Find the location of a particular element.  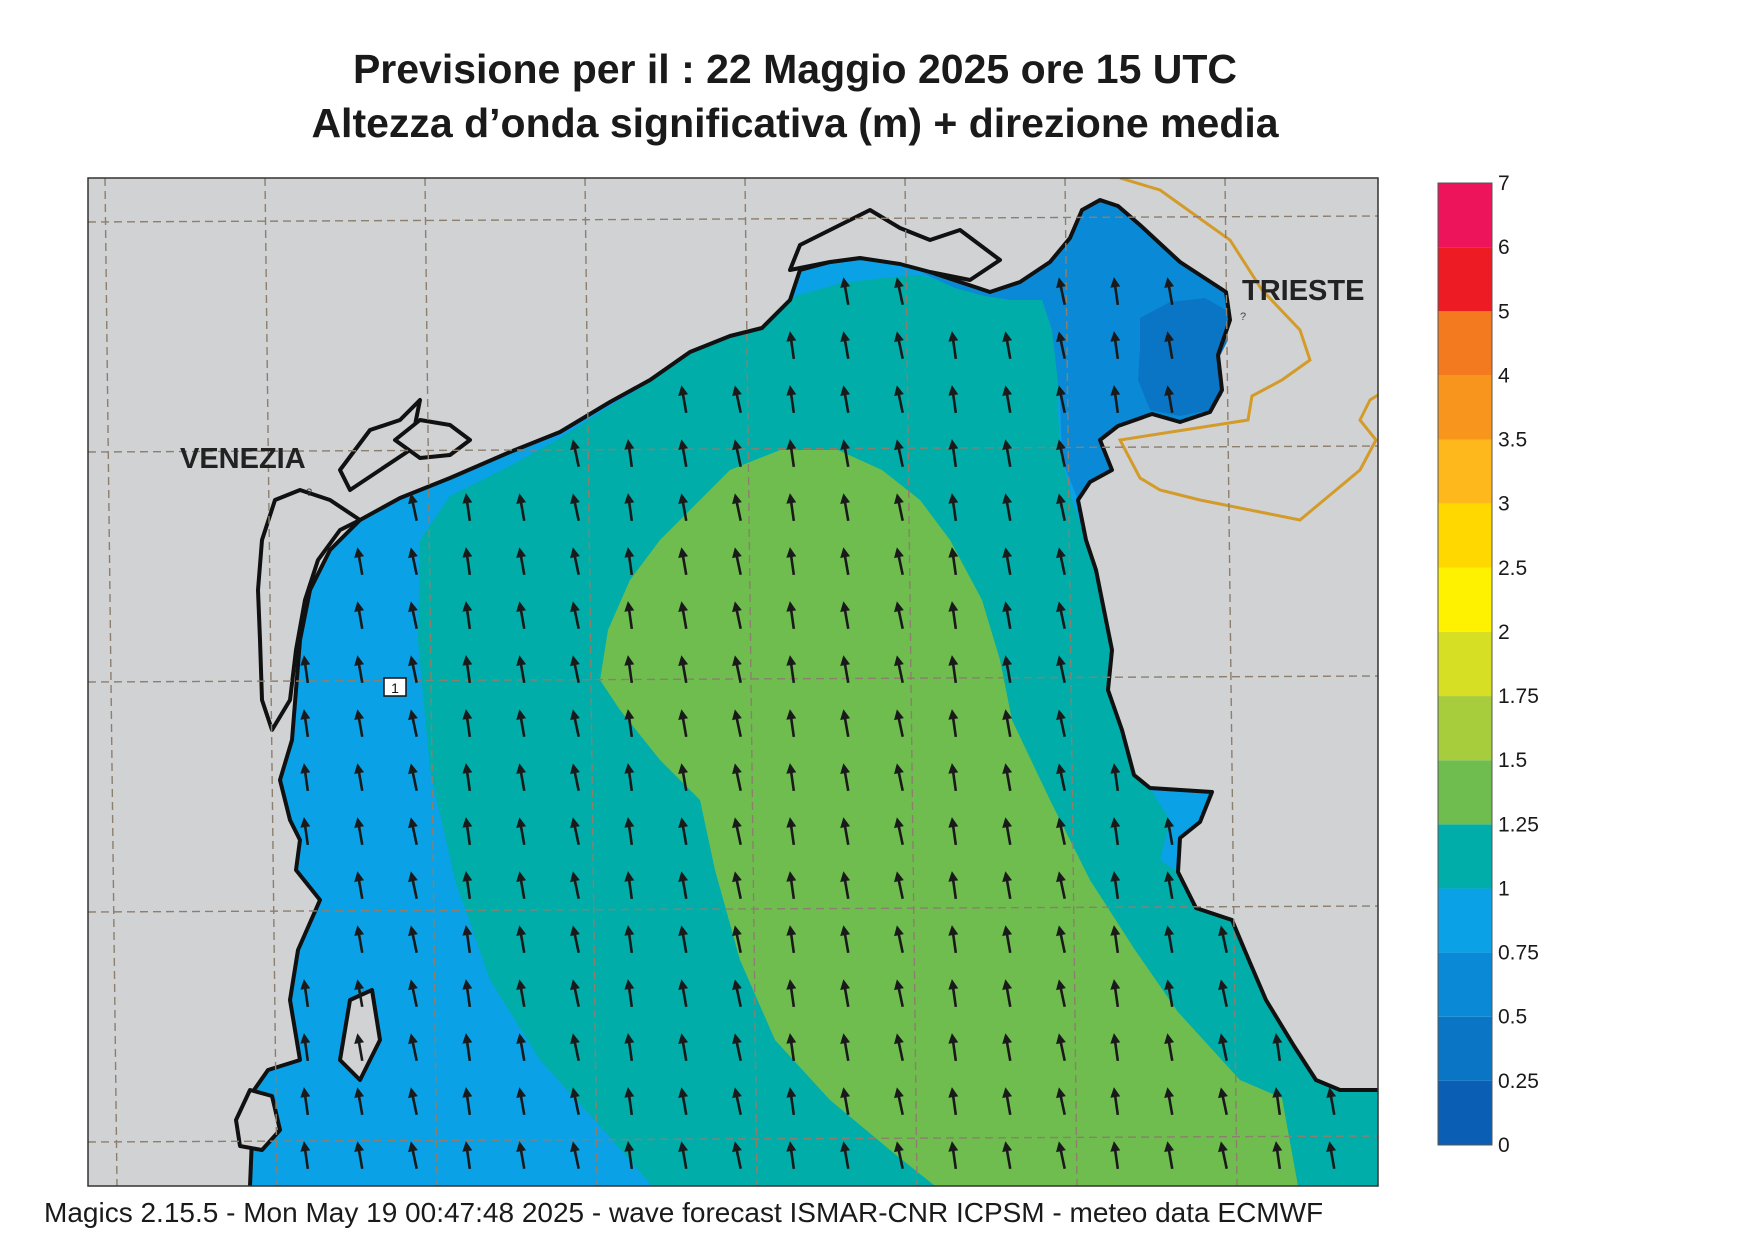

legend-label: 1.75 is located at coordinates (1518, 696).